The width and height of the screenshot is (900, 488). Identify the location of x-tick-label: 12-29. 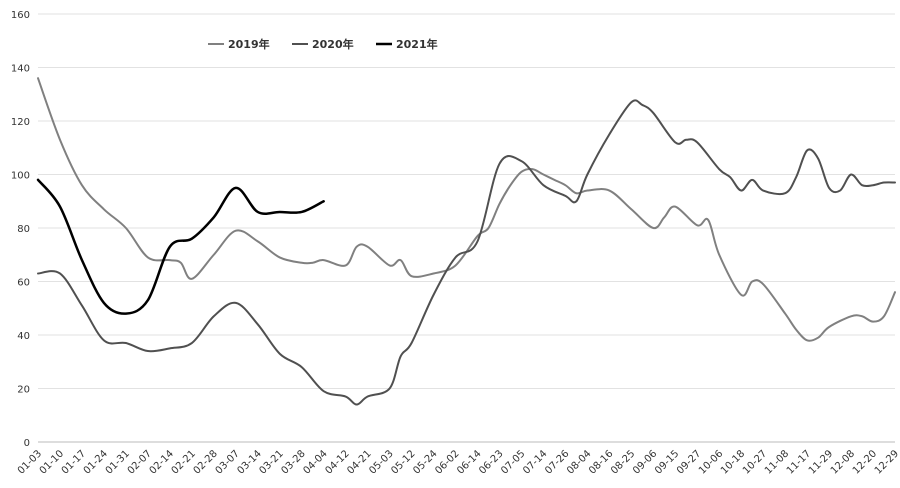
(886, 462).